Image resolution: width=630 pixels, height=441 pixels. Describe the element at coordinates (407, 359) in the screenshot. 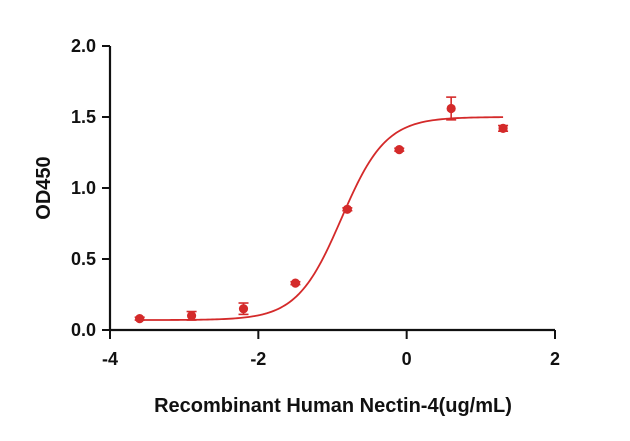

I see `x-tick-label: 0` at that location.